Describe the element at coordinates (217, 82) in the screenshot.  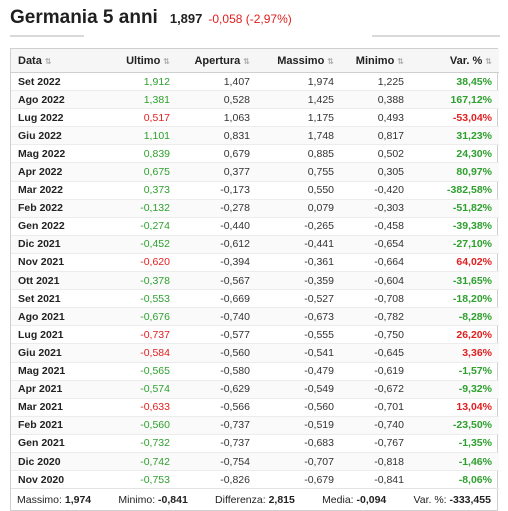
I see `cell-open: 1,407` at that location.